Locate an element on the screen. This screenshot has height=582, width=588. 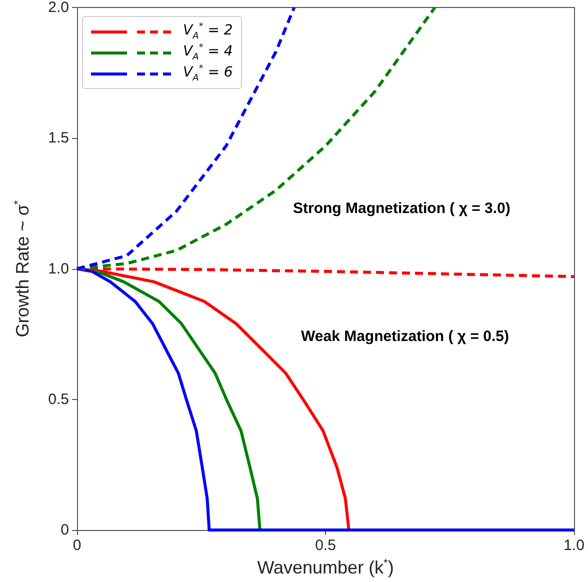
y-tick-label: 2.0 is located at coordinates (58, 8).